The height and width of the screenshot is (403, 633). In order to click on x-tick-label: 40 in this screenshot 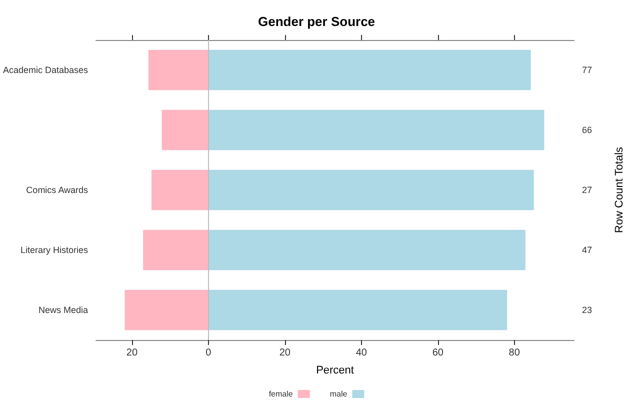, I will do `click(362, 353)`.